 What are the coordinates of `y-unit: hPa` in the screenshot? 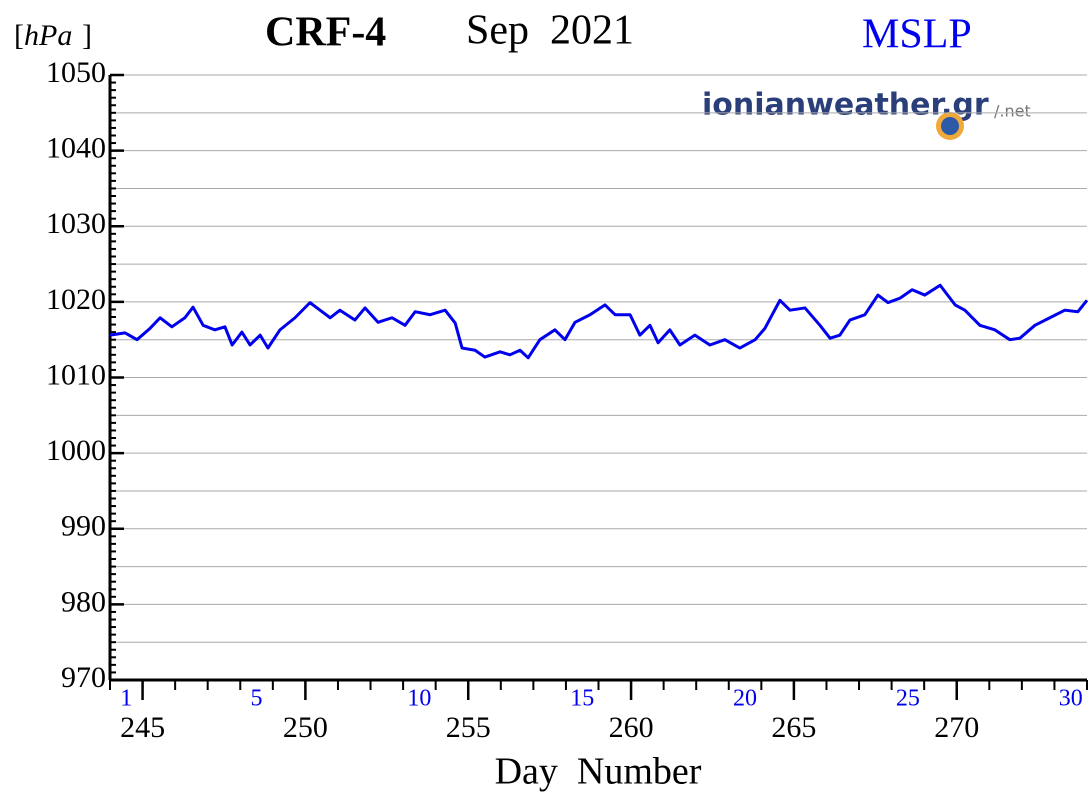 It's located at (48, 35).